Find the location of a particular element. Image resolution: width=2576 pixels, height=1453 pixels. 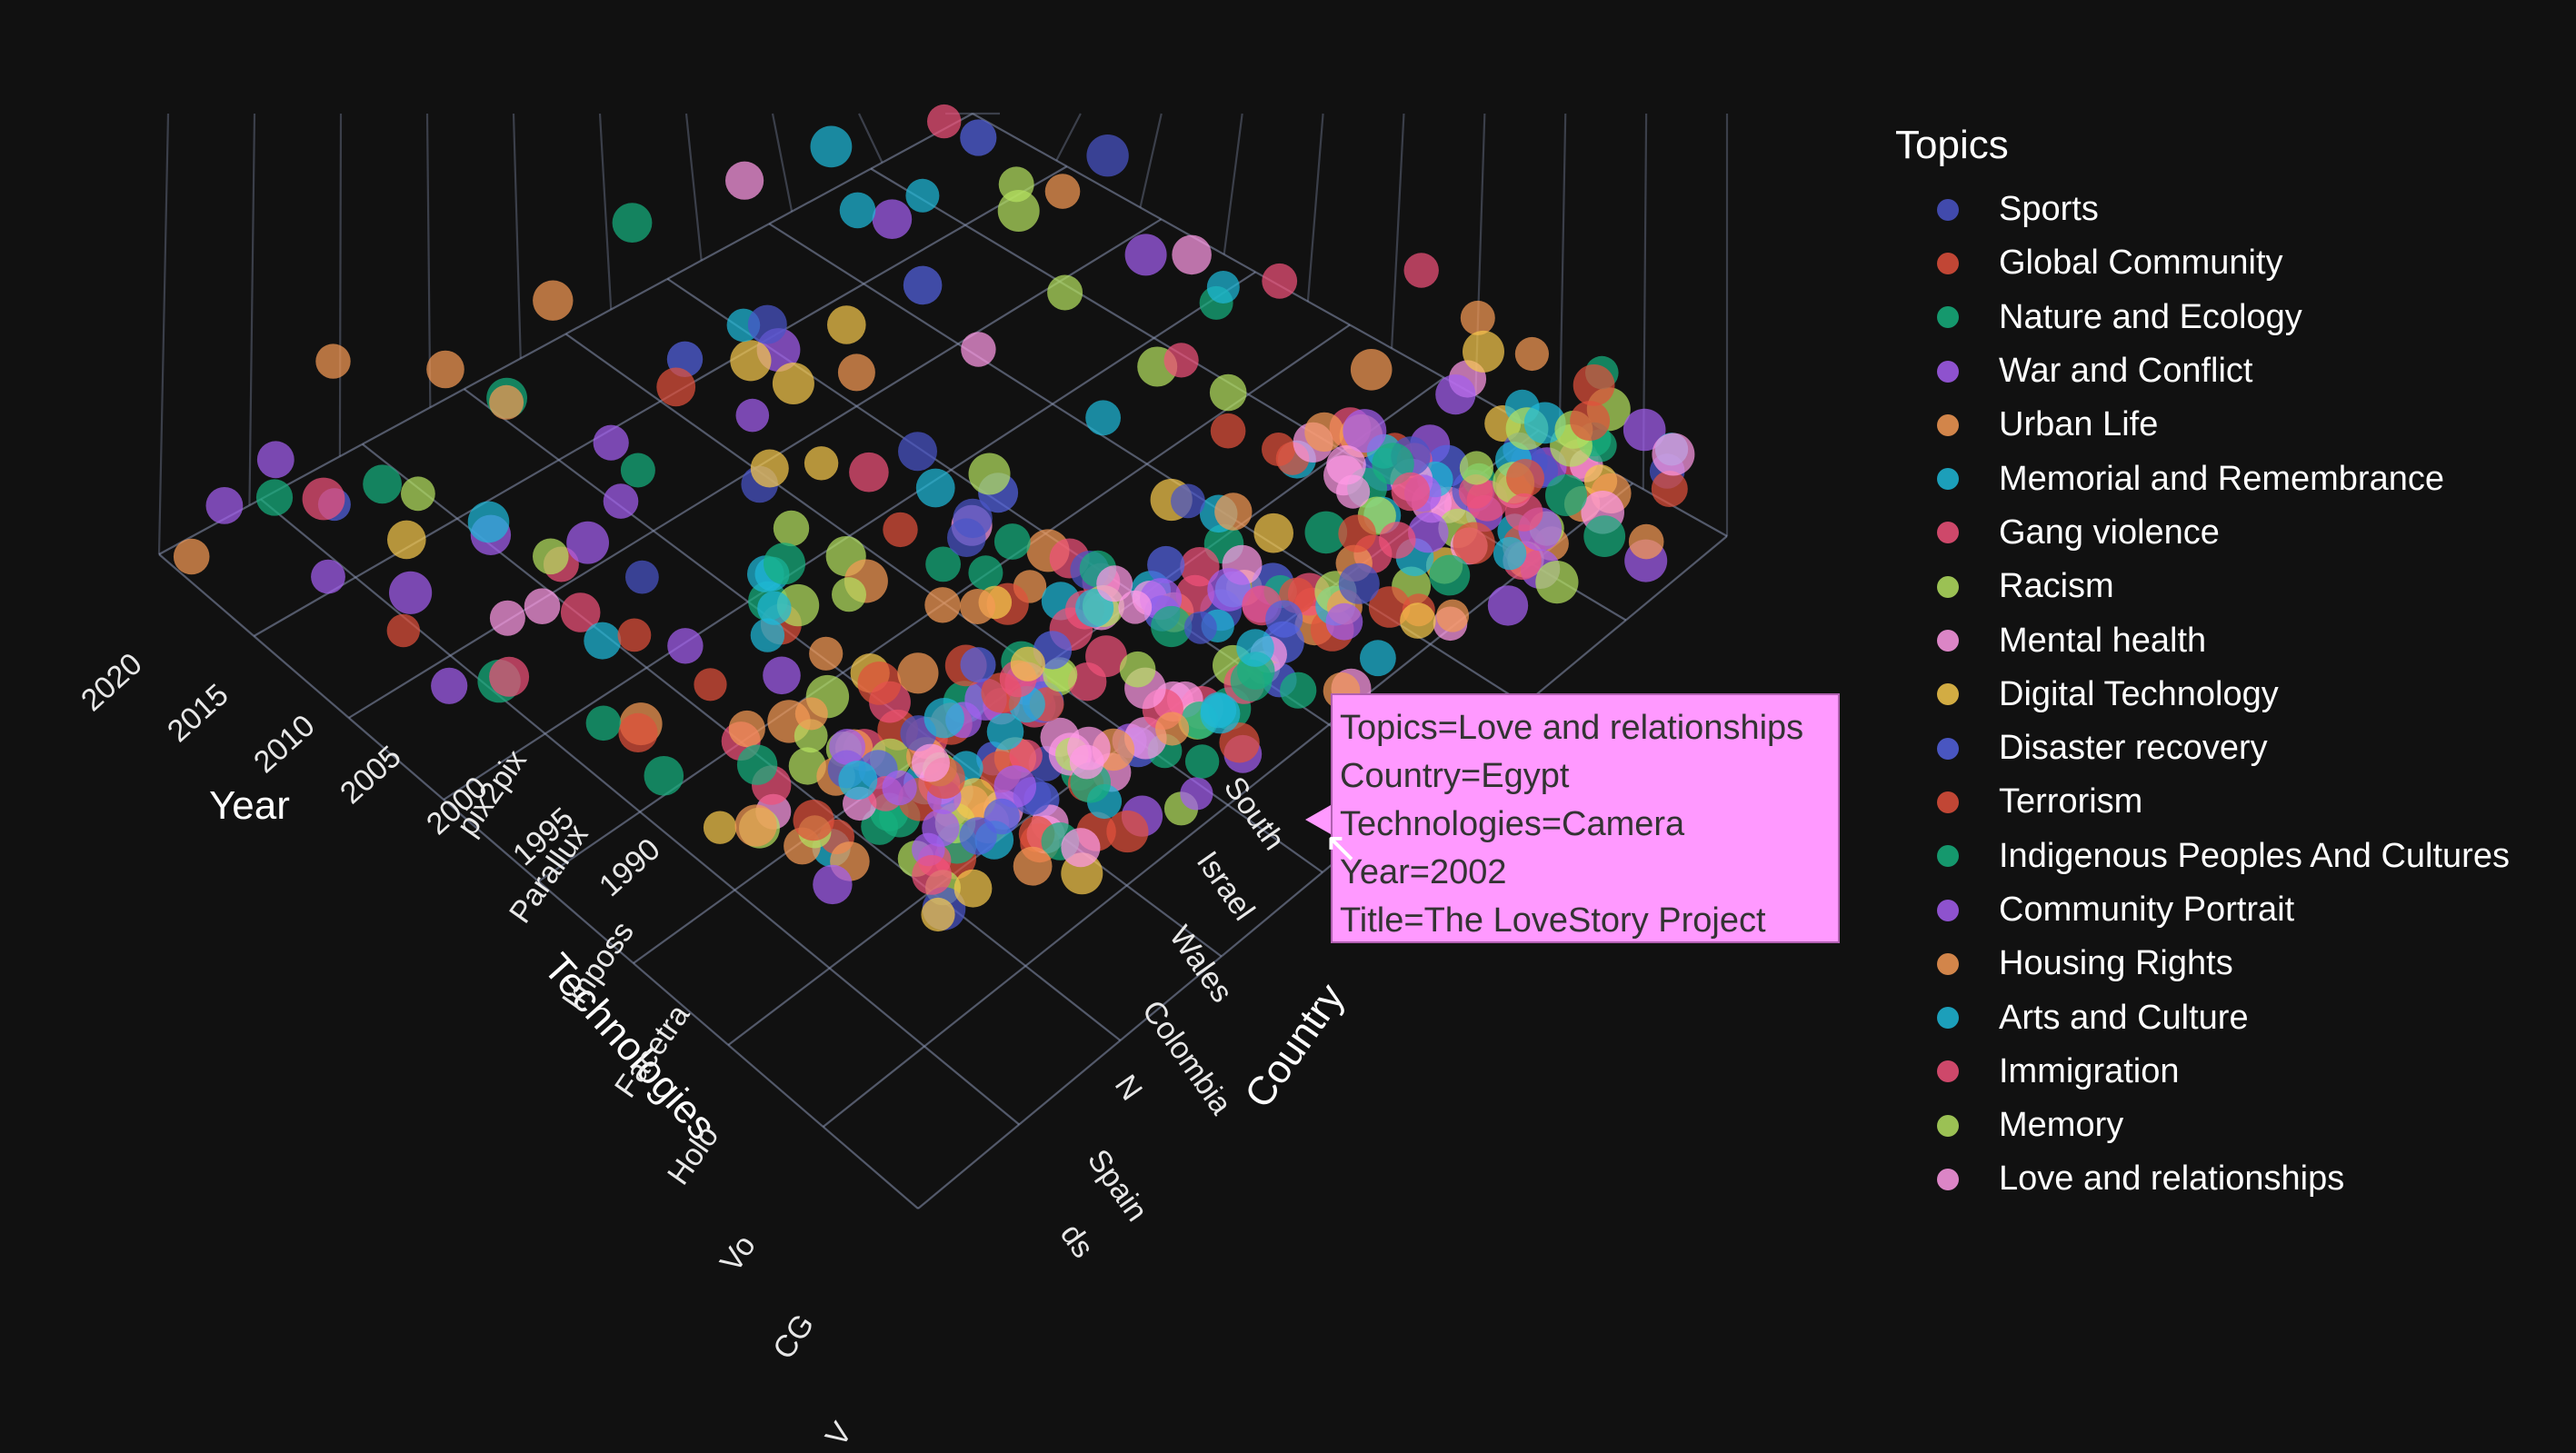

legend-item: Community Portrait is located at coordinates (2202, 910).